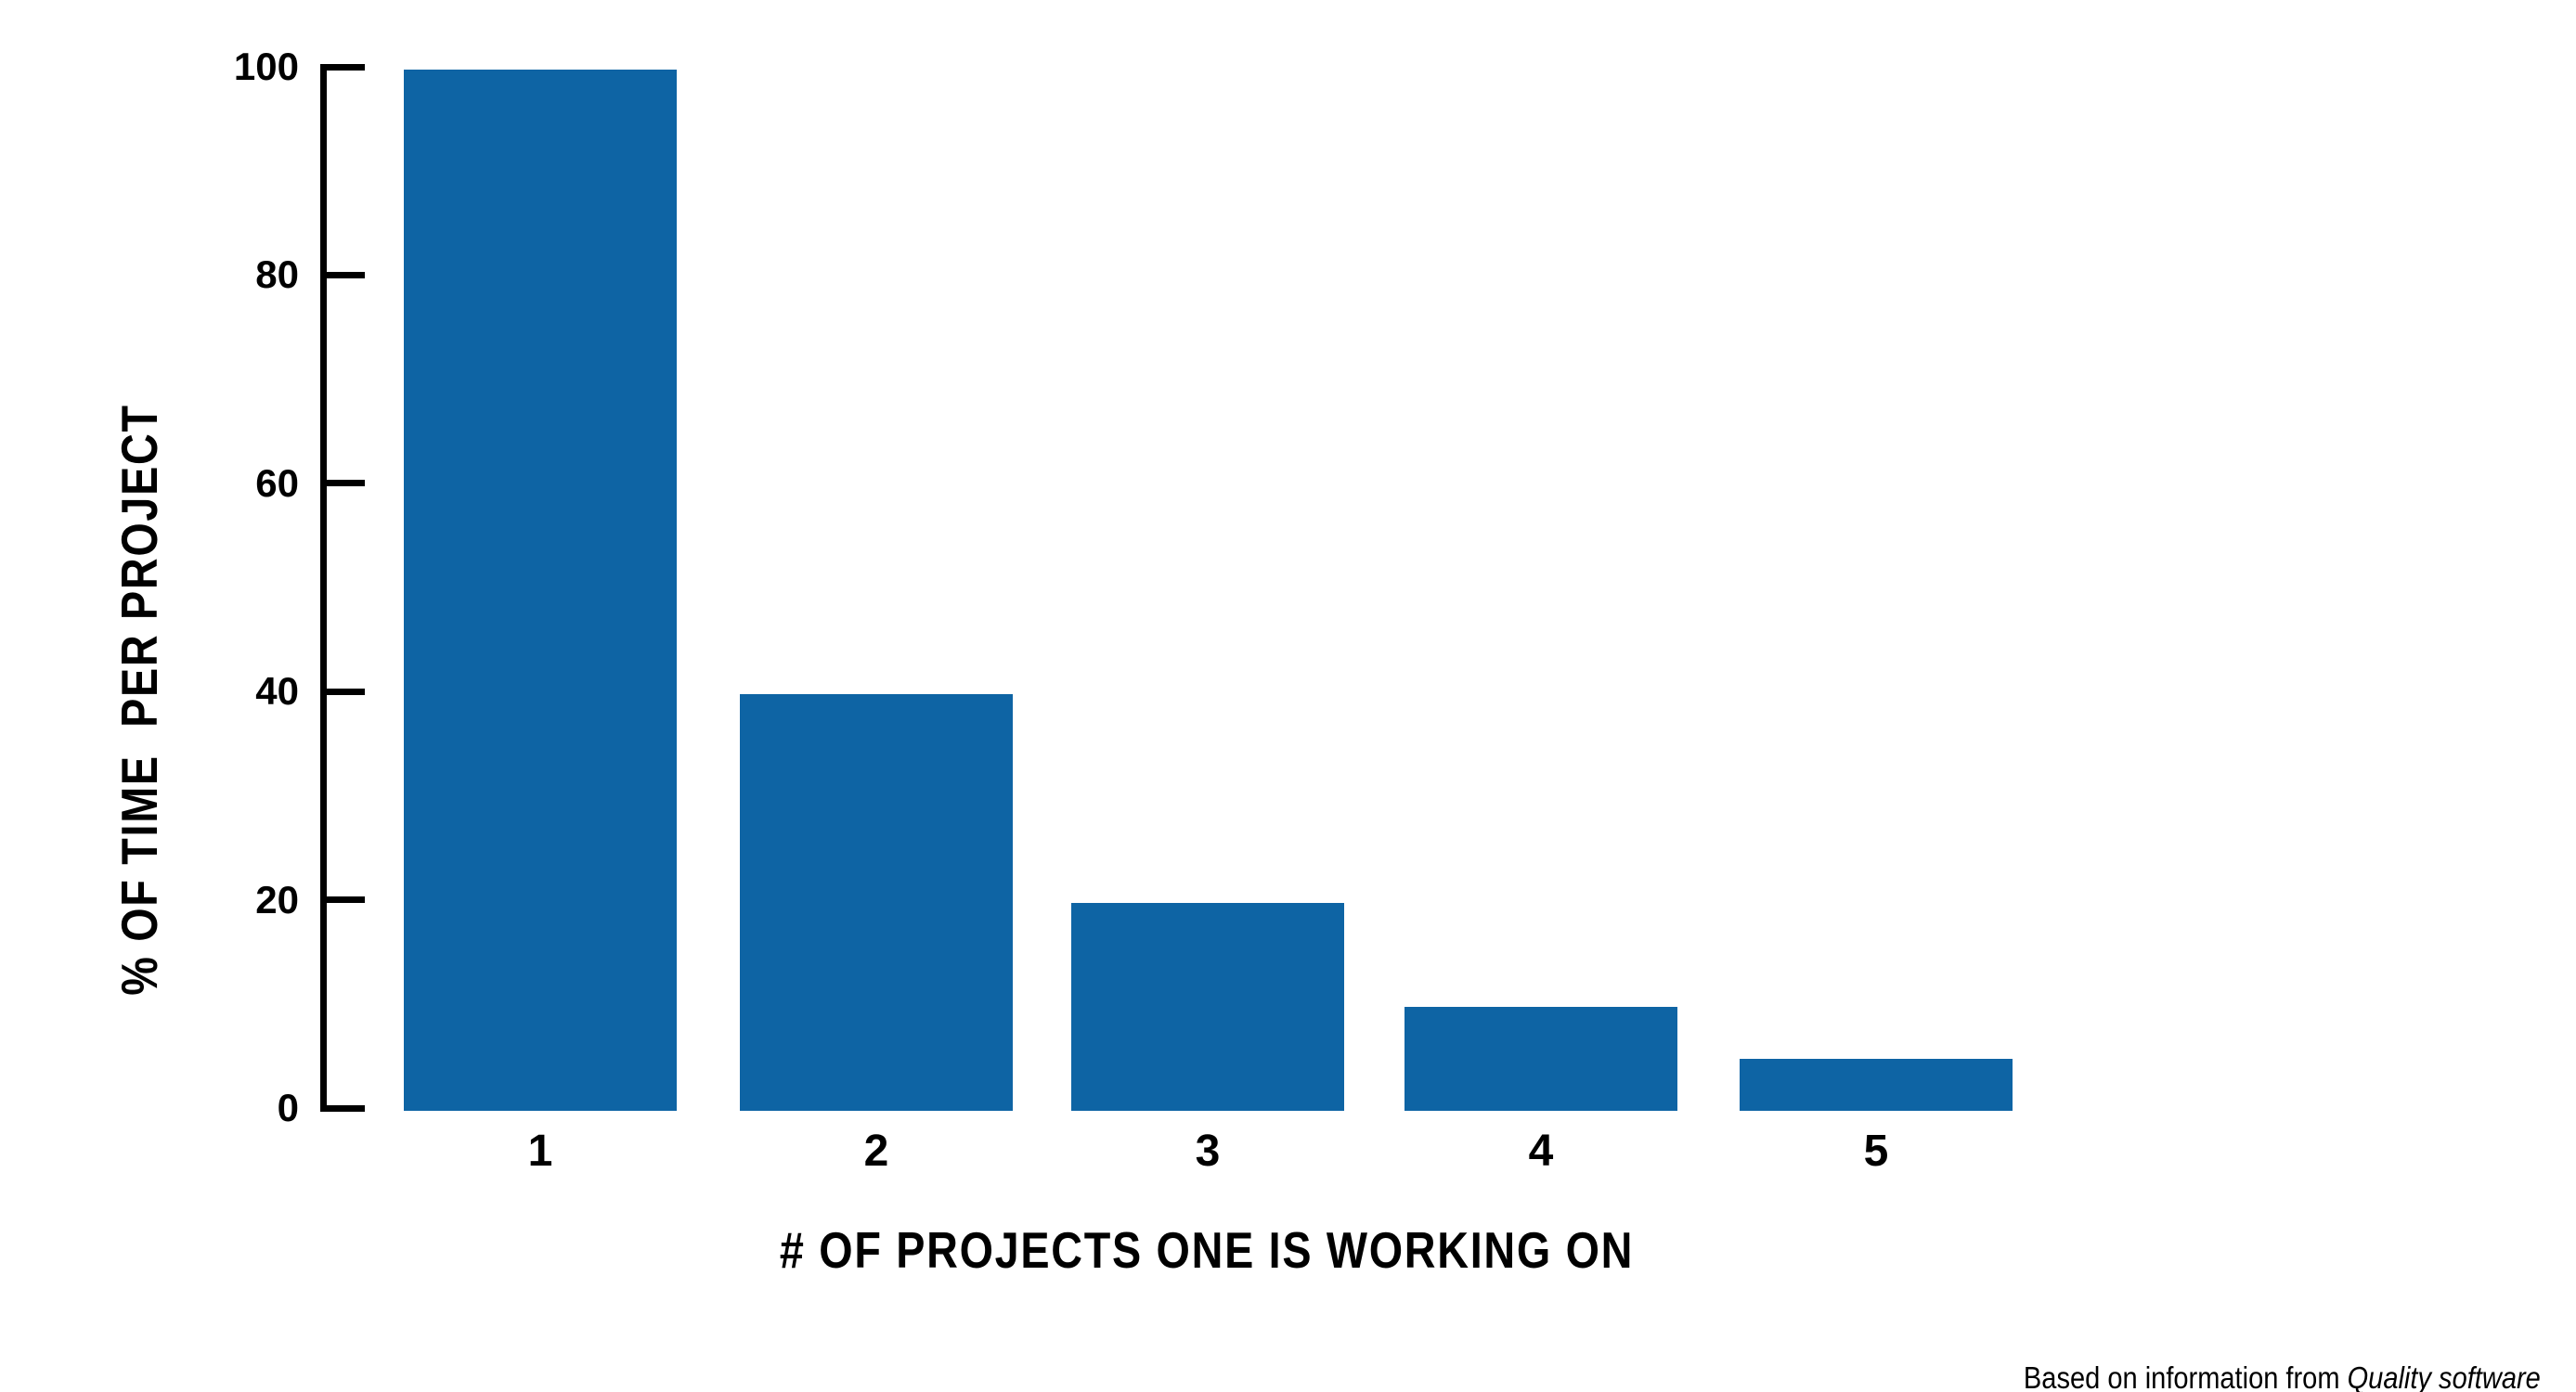  I want to click on x-axis-title: # OF PROJECTS ONE IS WORKING ON, so click(1207, 1250).